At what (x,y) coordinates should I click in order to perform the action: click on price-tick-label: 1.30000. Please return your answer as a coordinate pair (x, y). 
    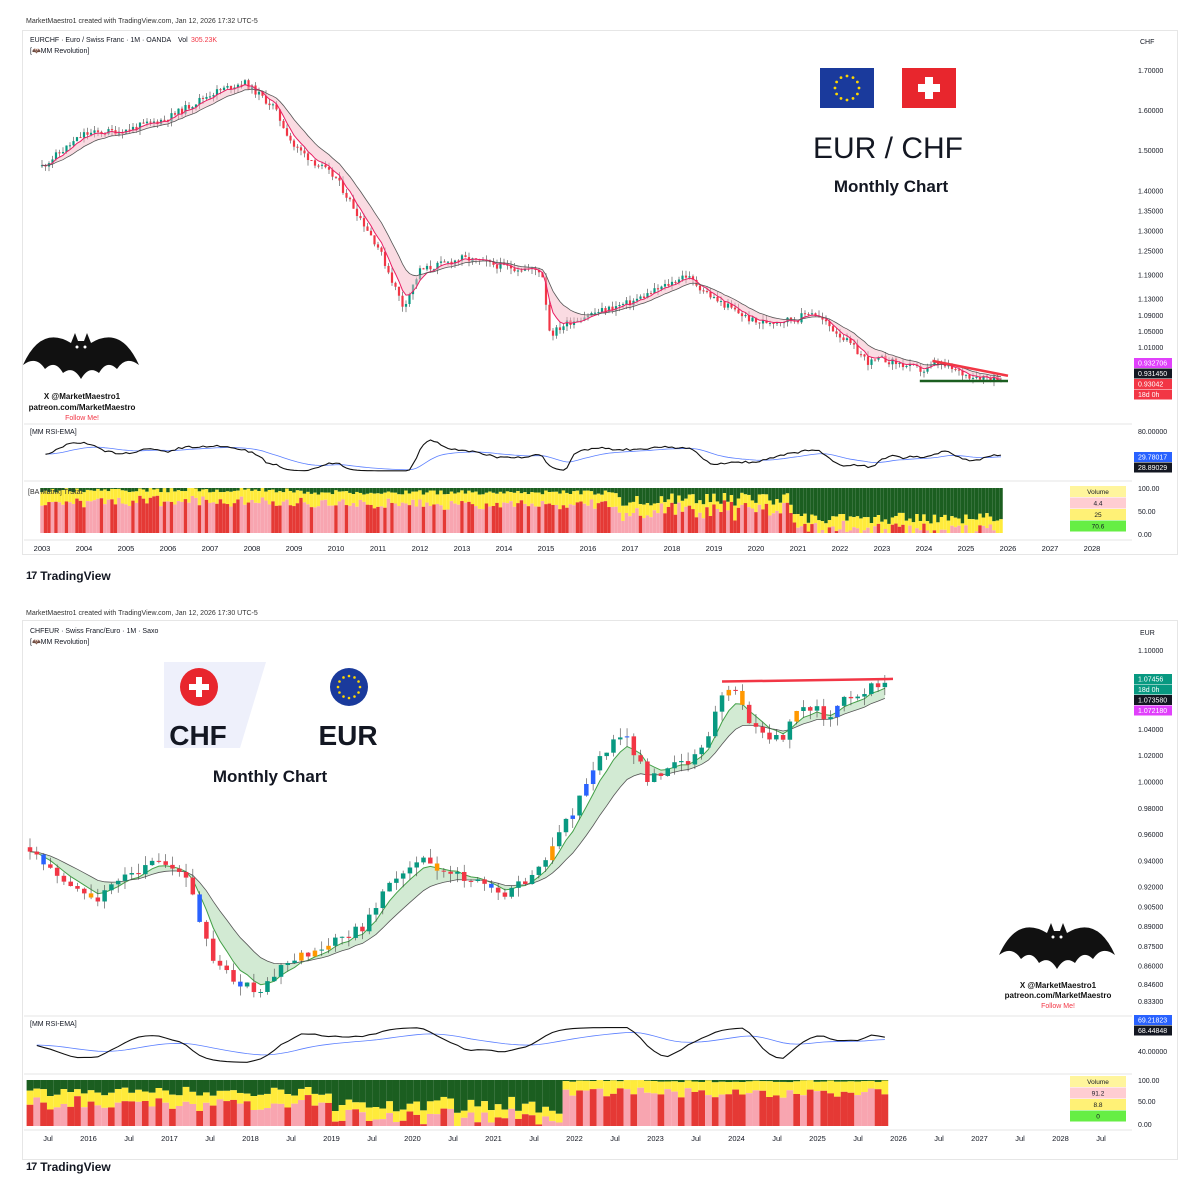
    Looking at the image, I should click on (1150, 231).